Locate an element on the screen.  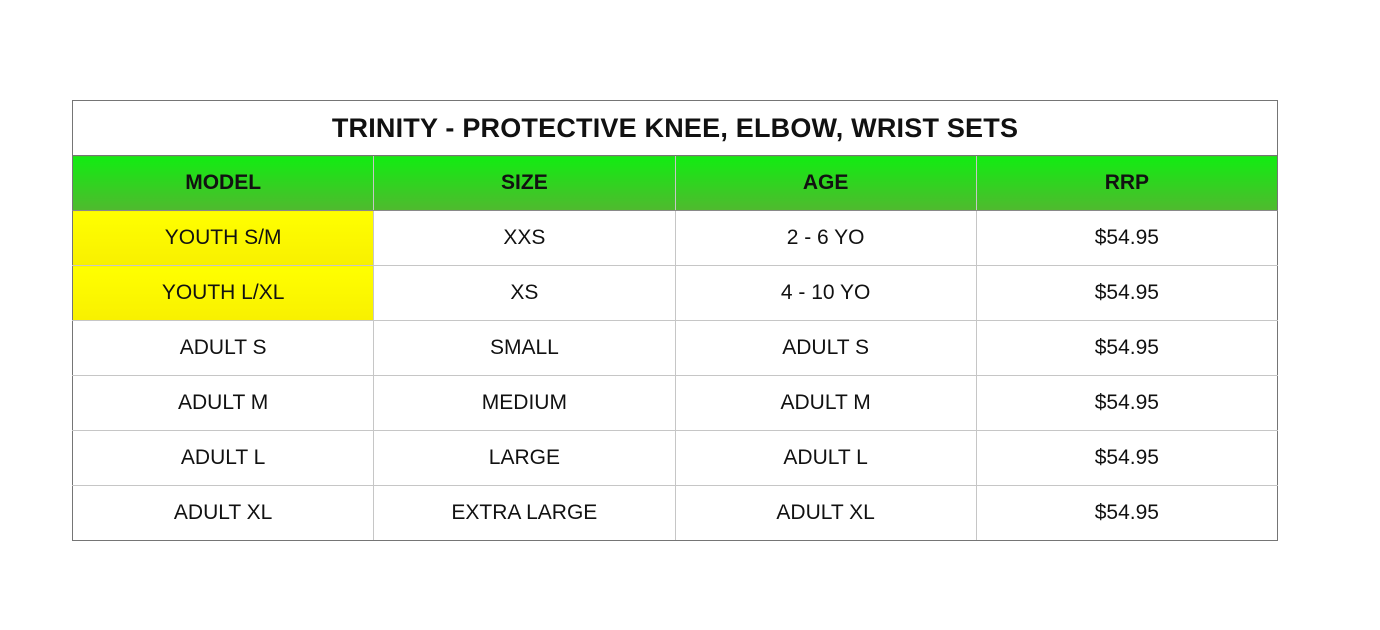
model-cell: ADULT L is located at coordinates (223, 458).